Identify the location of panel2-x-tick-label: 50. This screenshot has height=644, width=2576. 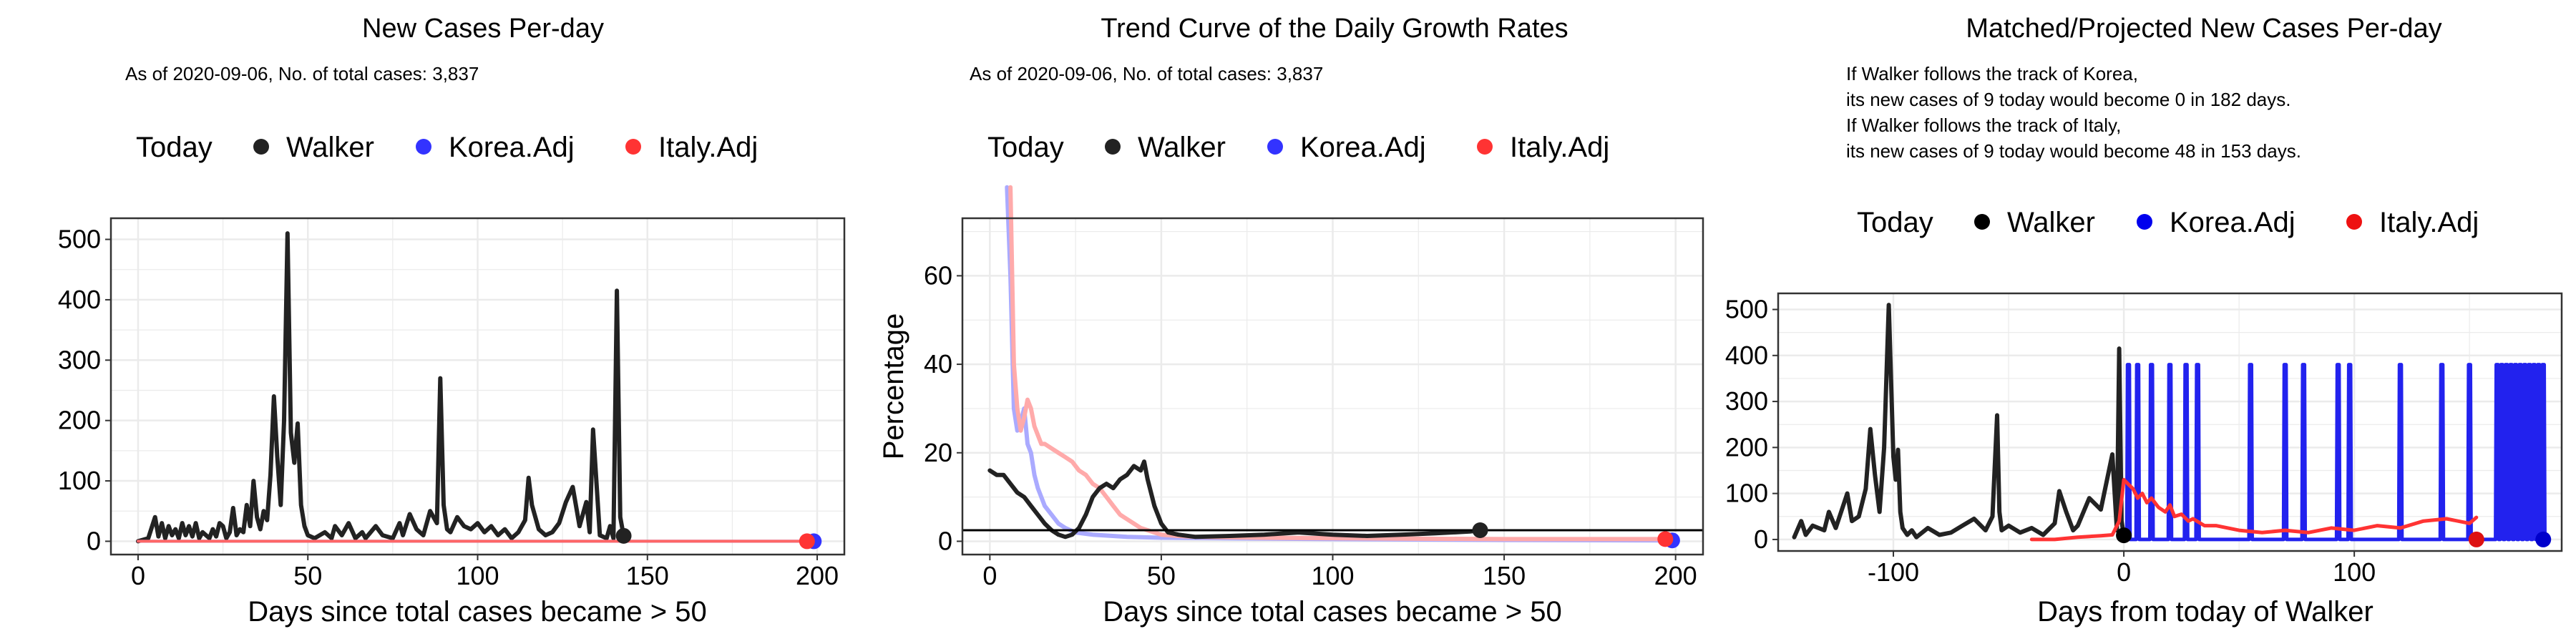
(1161, 575).